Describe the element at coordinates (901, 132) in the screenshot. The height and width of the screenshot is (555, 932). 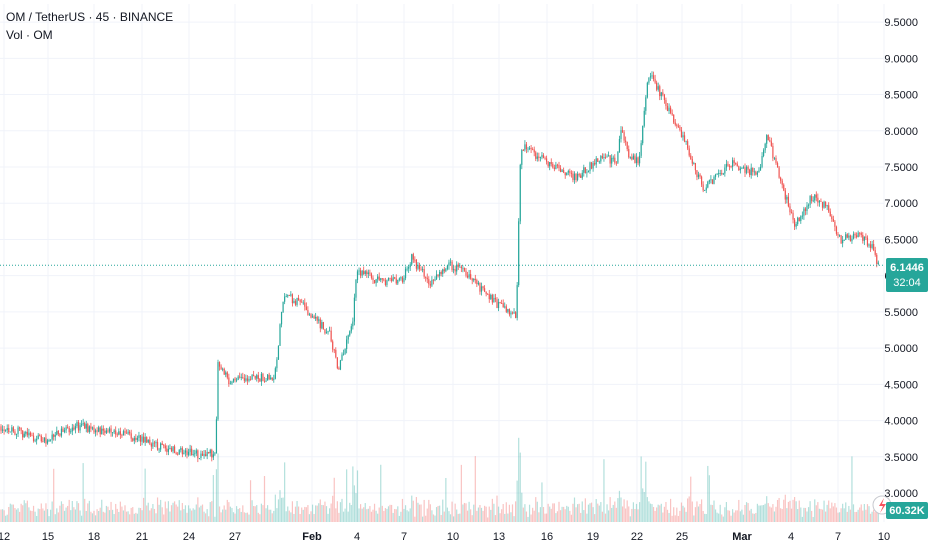
I see `price-tick-label: 8.0000` at that location.